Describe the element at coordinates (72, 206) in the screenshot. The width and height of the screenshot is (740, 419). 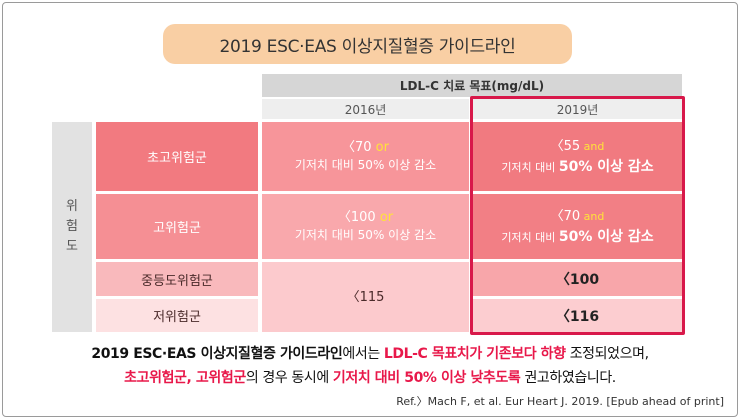
I see `risk-label-char: 위` at that location.